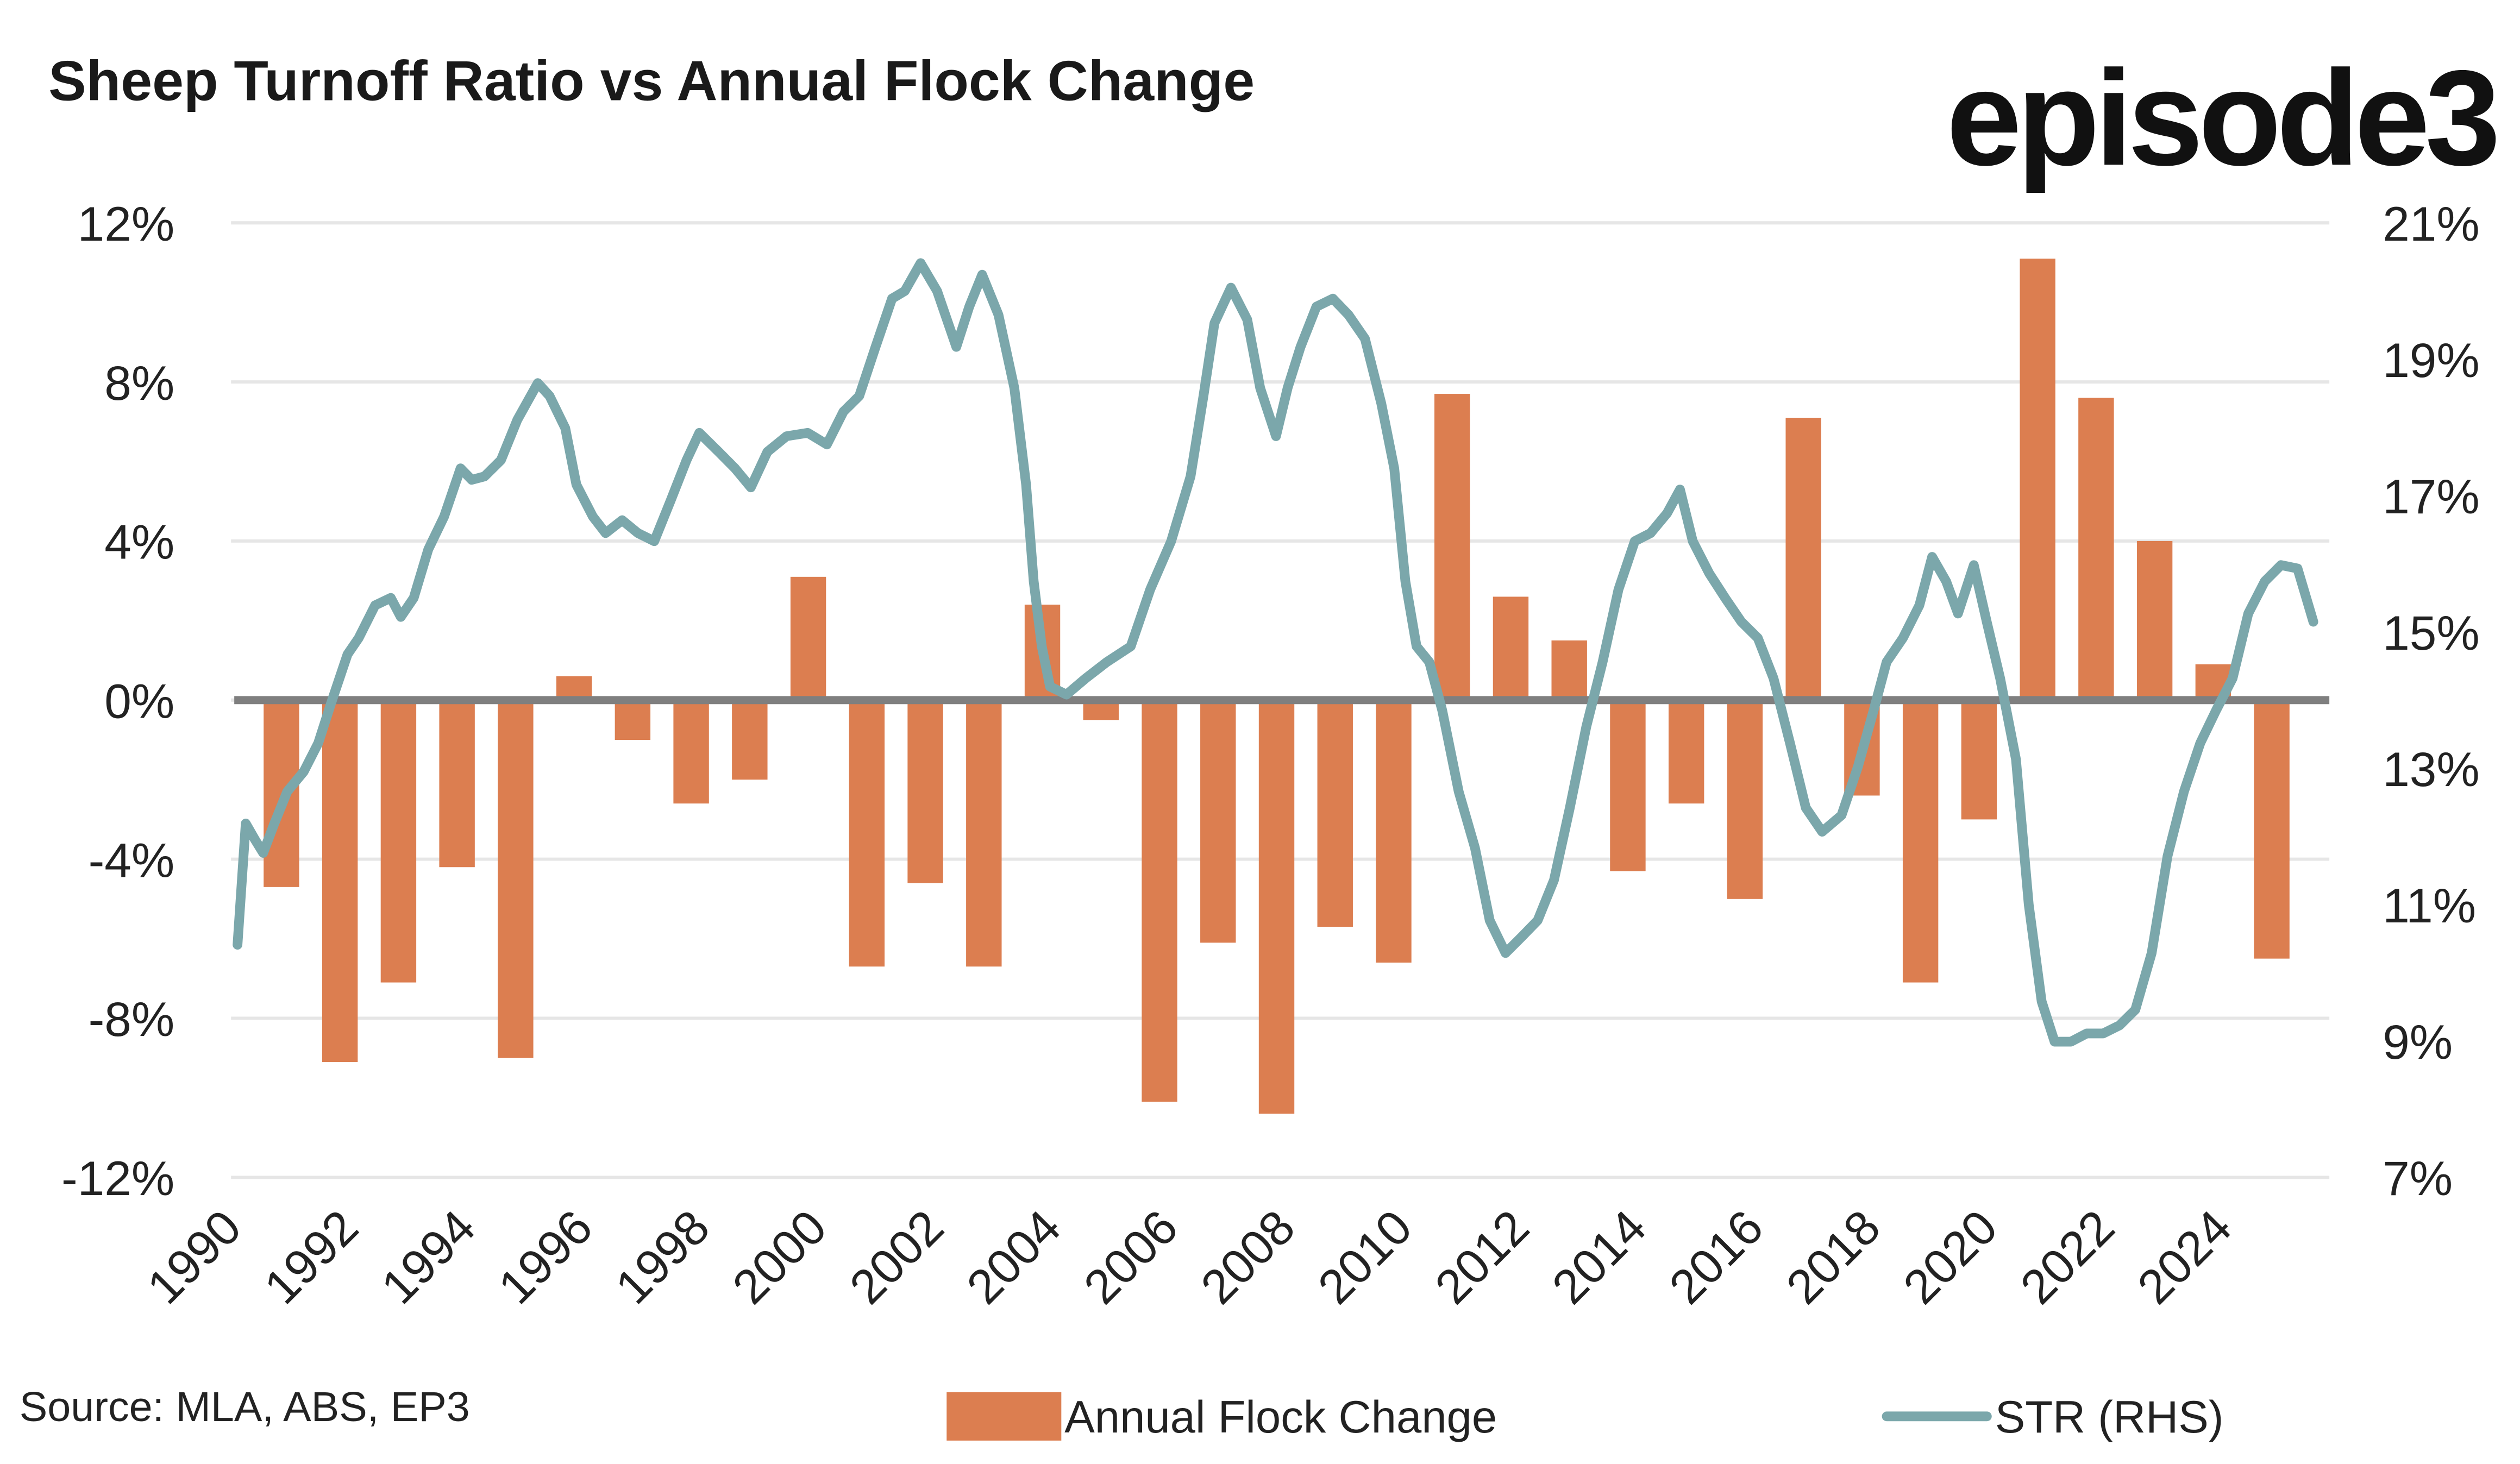  I want to click on legend: Annual Flock Change STR (RHS), so click(1584, 1417).